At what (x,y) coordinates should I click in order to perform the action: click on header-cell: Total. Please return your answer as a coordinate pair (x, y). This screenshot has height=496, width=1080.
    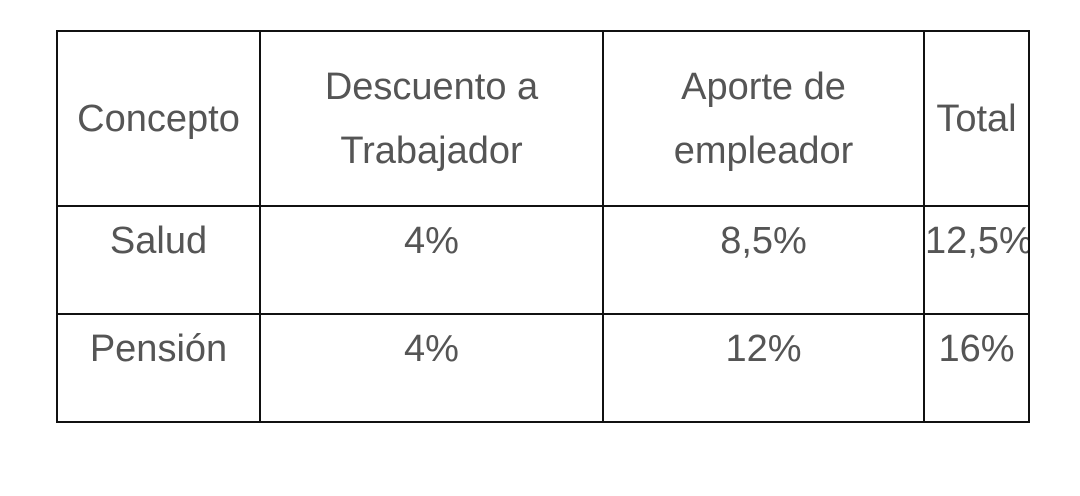
    Looking at the image, I should click on (976, 118).